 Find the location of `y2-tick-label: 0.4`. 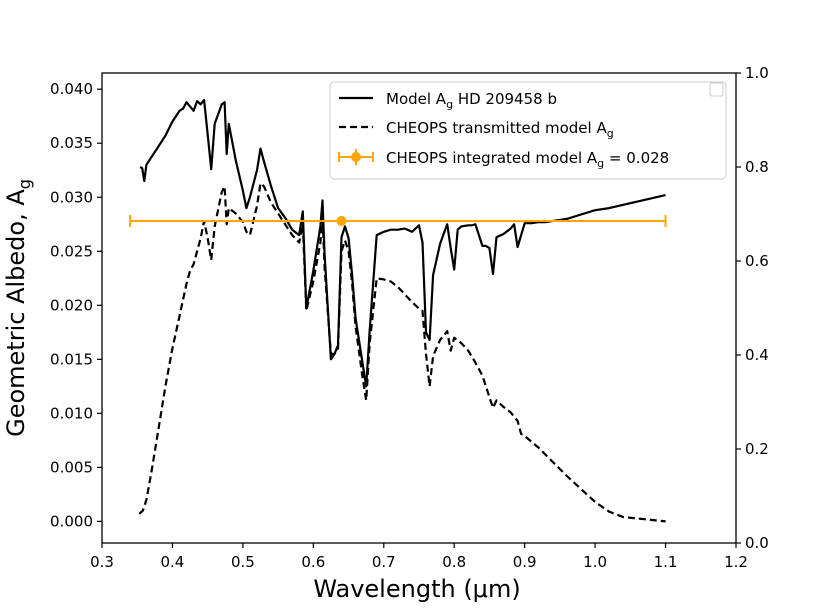

y2-tick-label: 0.4 is located at coordinates (757, 355).